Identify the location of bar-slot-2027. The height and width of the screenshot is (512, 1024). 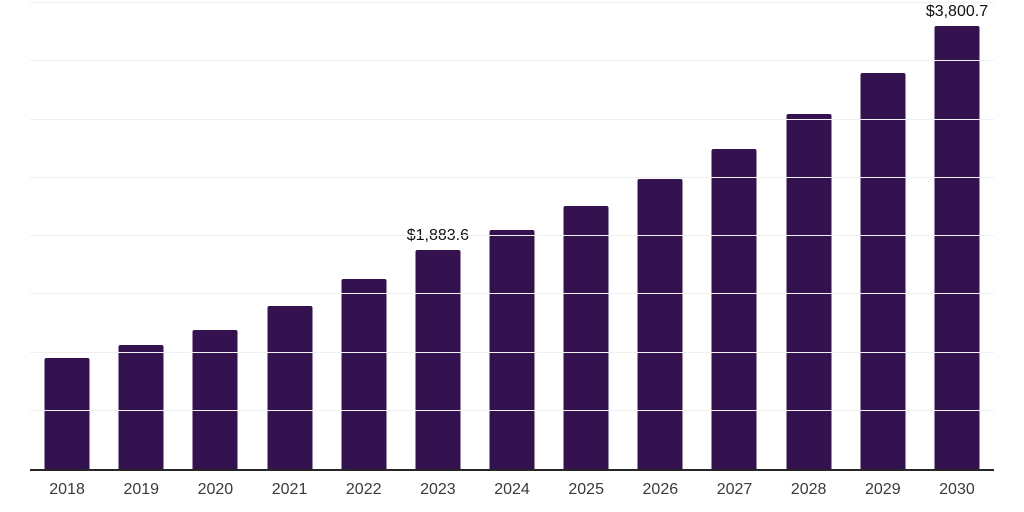
(734, 236).